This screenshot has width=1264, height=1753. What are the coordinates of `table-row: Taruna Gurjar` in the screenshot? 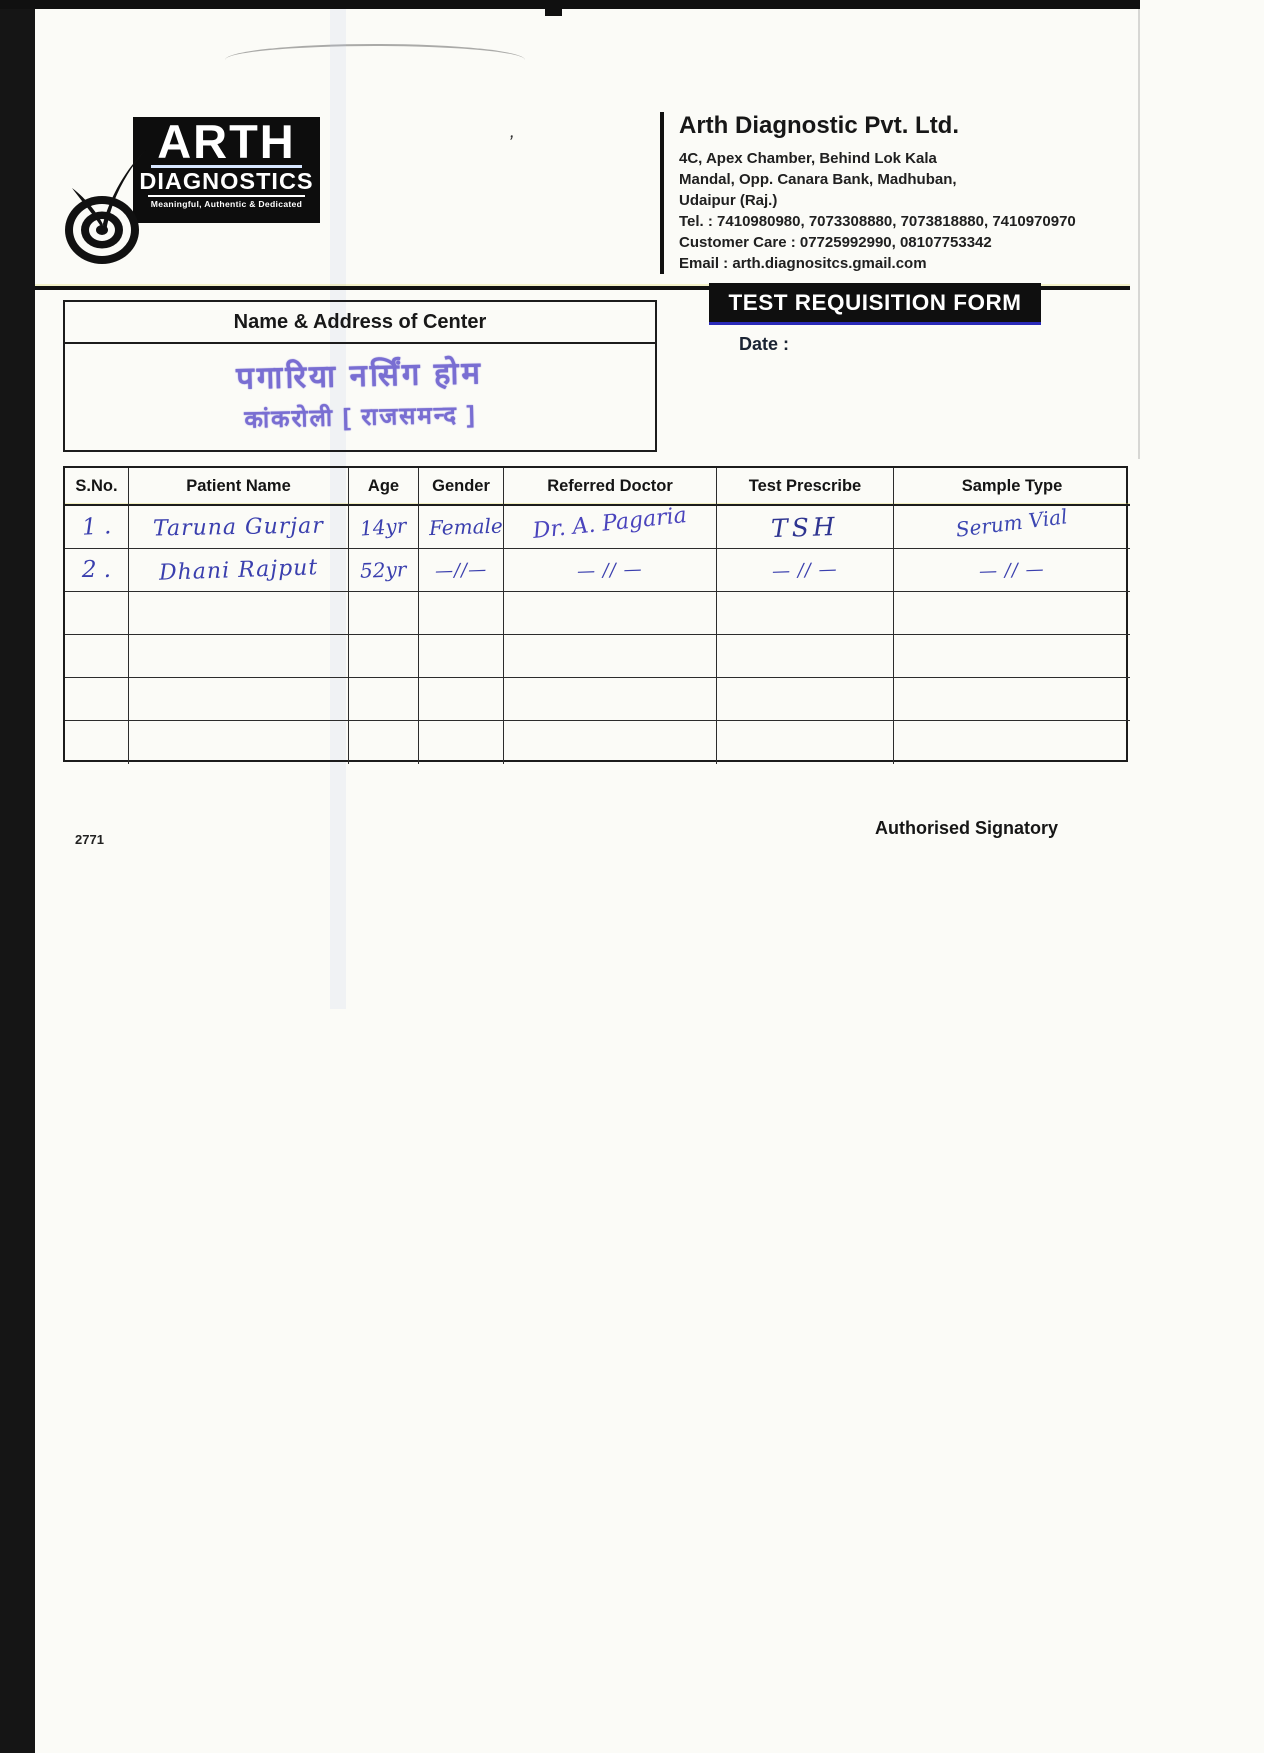 It's located at (239, 527).